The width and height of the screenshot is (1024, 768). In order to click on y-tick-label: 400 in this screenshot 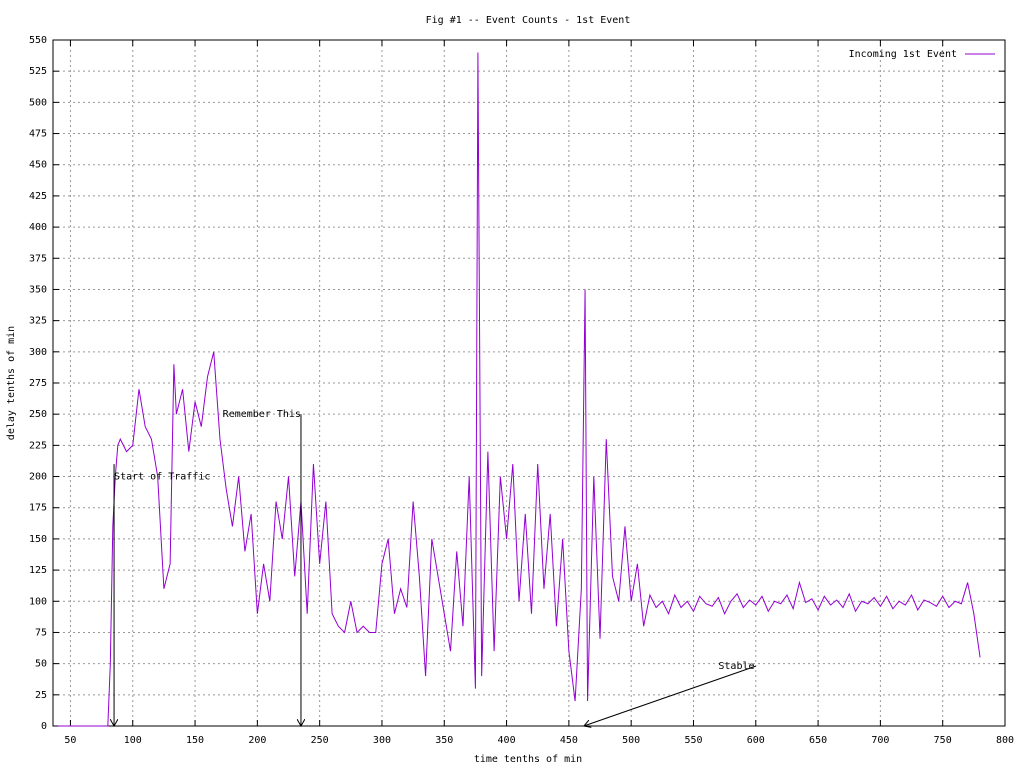, I will do `click(38, 227)`.